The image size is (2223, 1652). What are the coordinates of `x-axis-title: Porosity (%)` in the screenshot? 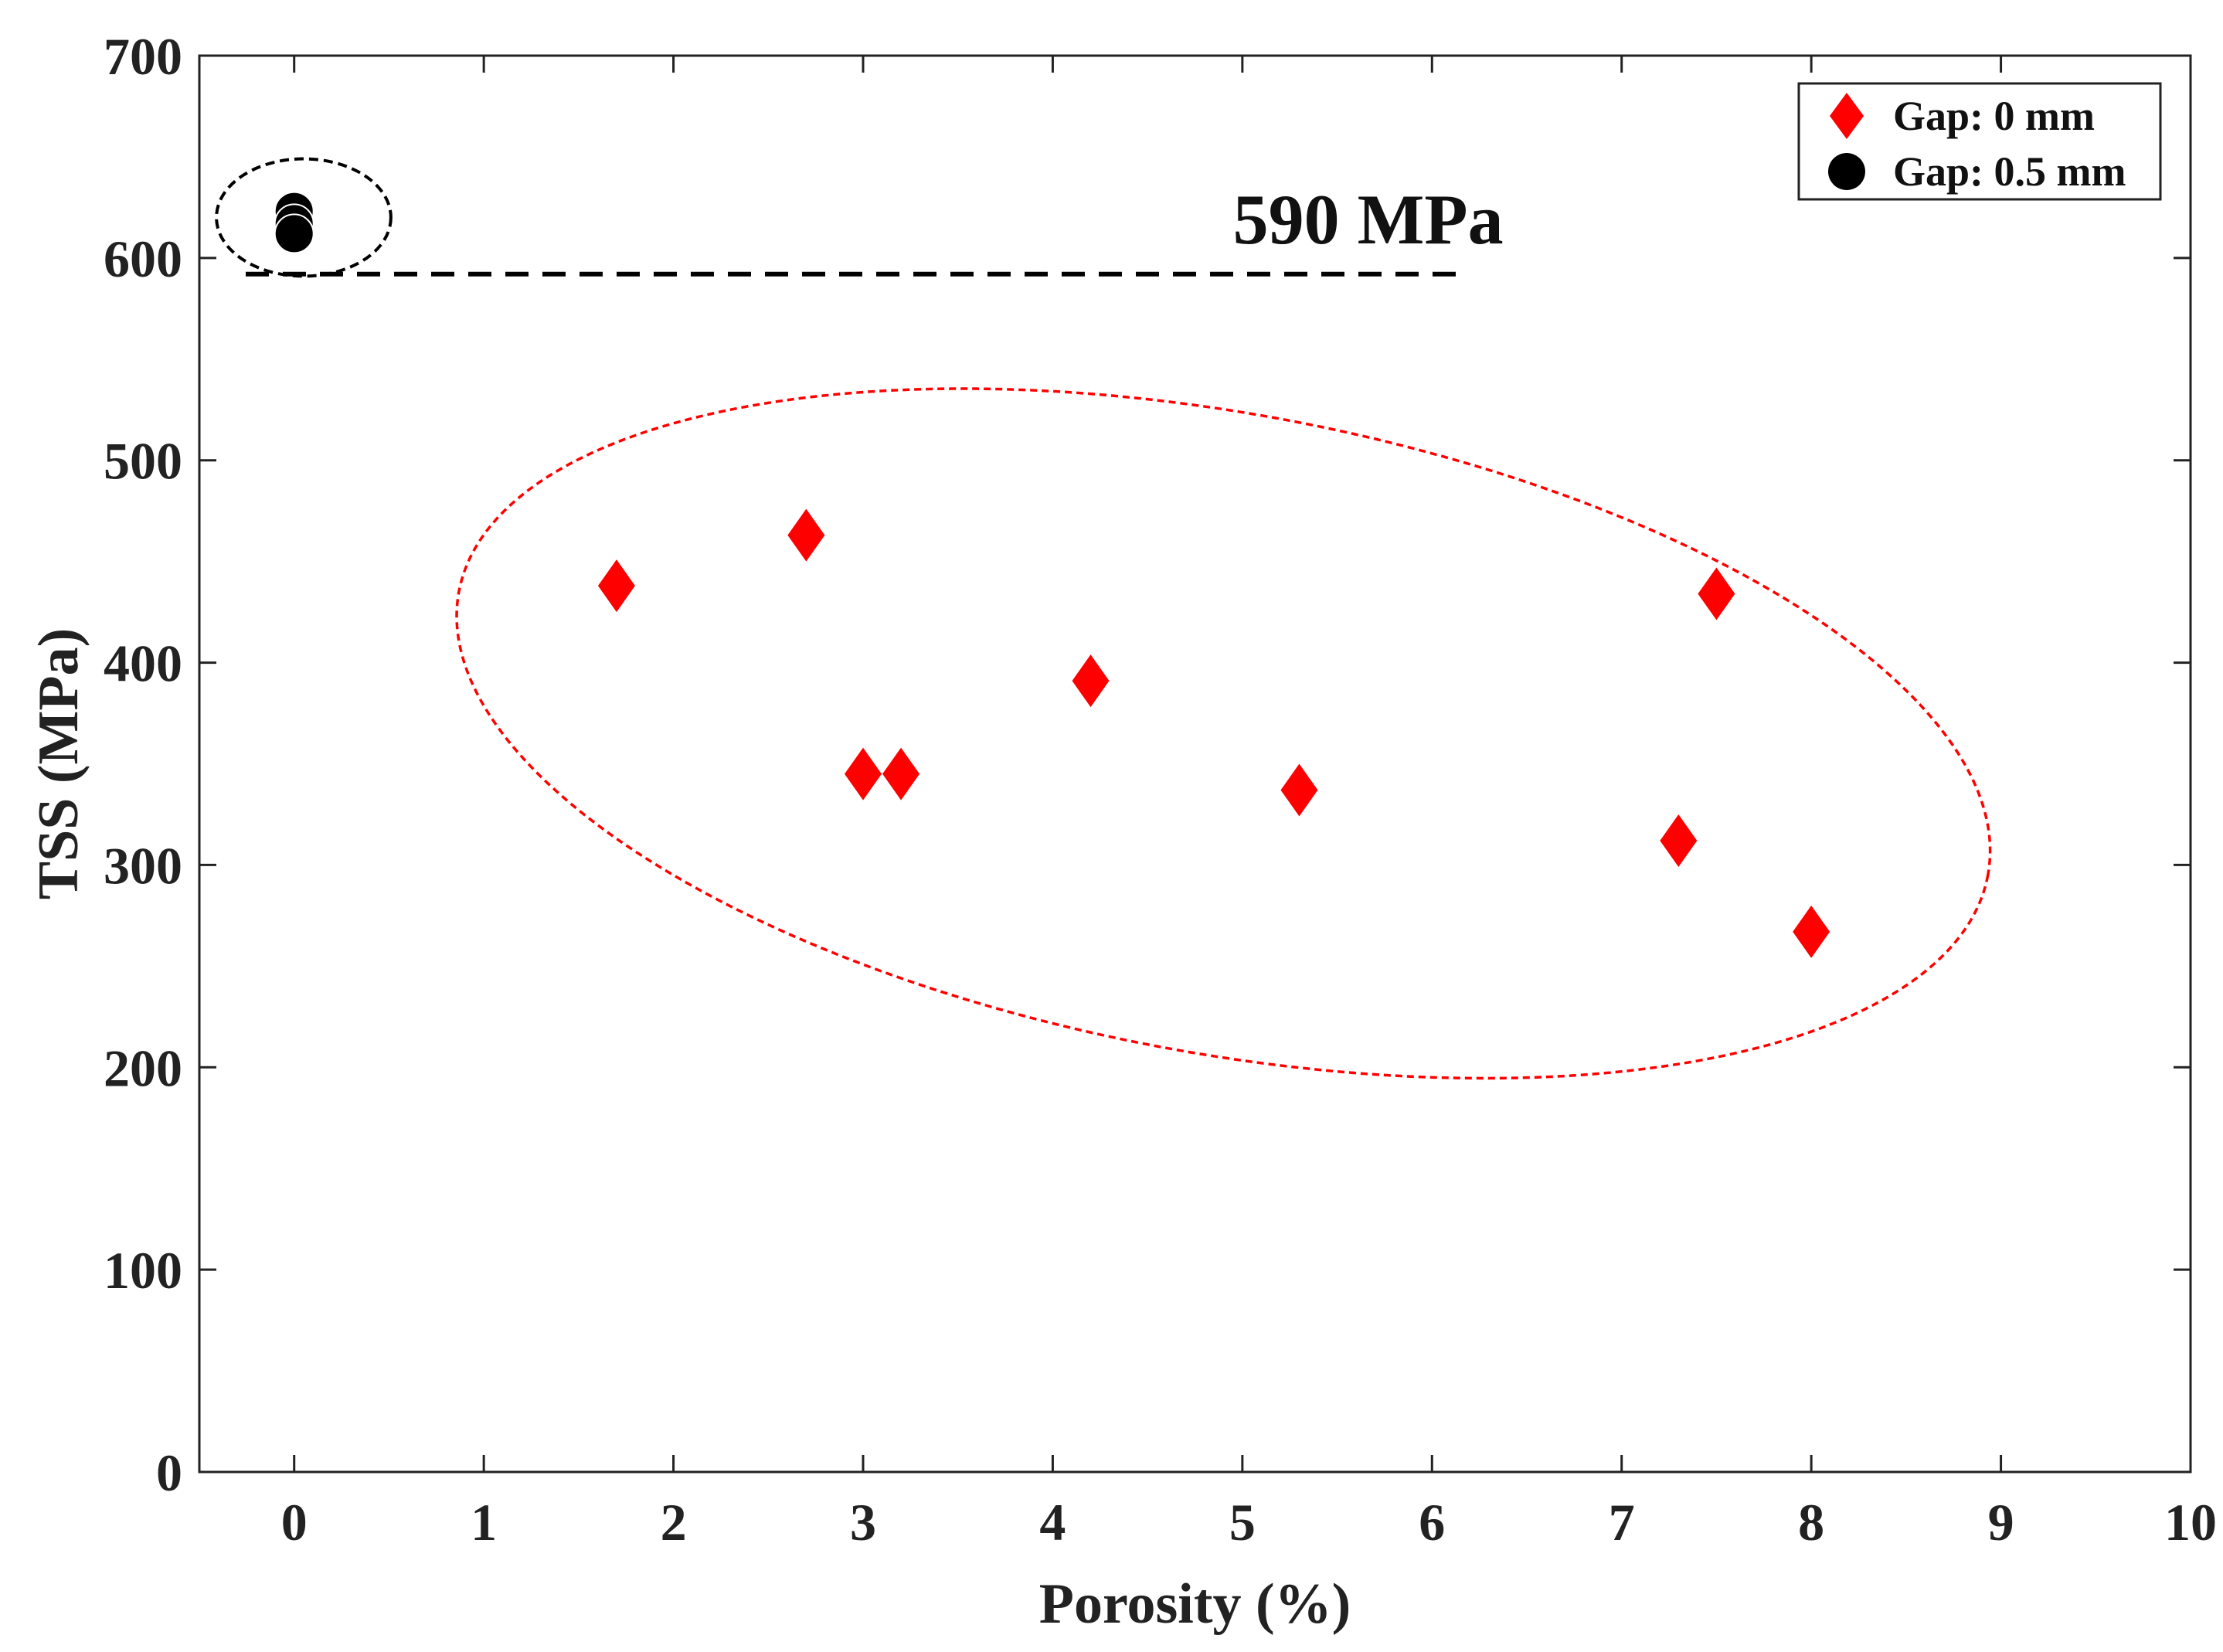 It's located at (1195, 1604).